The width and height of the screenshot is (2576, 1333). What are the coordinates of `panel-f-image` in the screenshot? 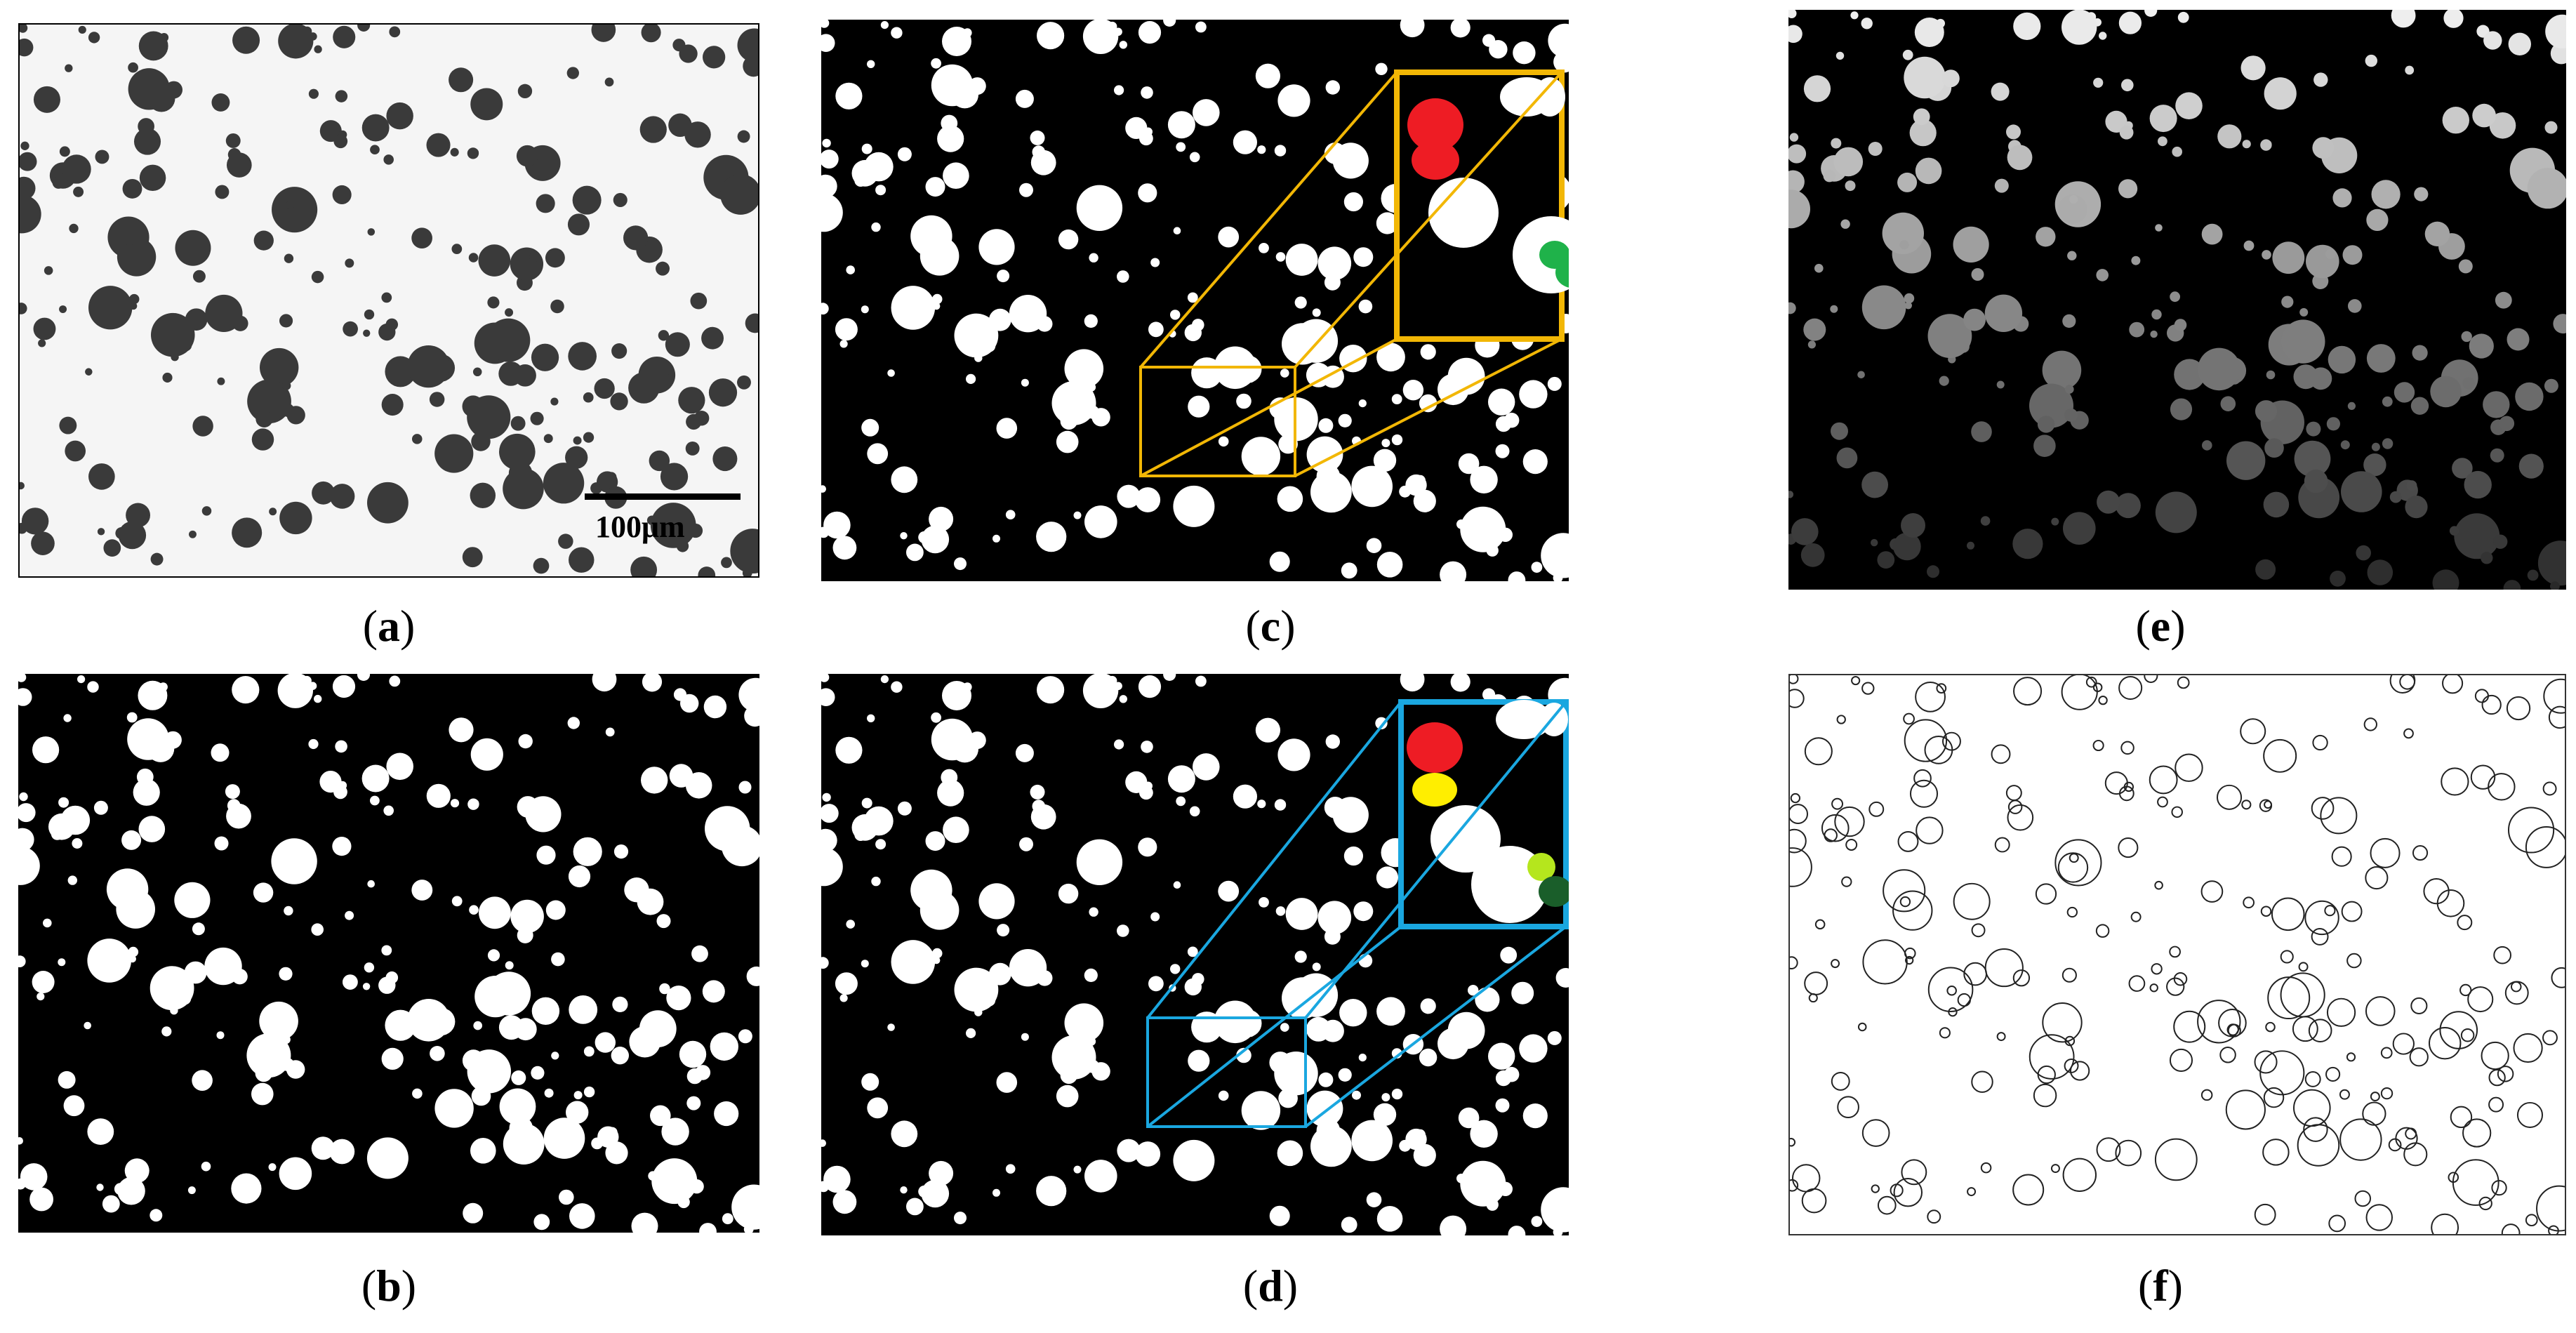 It's located at (2177, 954).